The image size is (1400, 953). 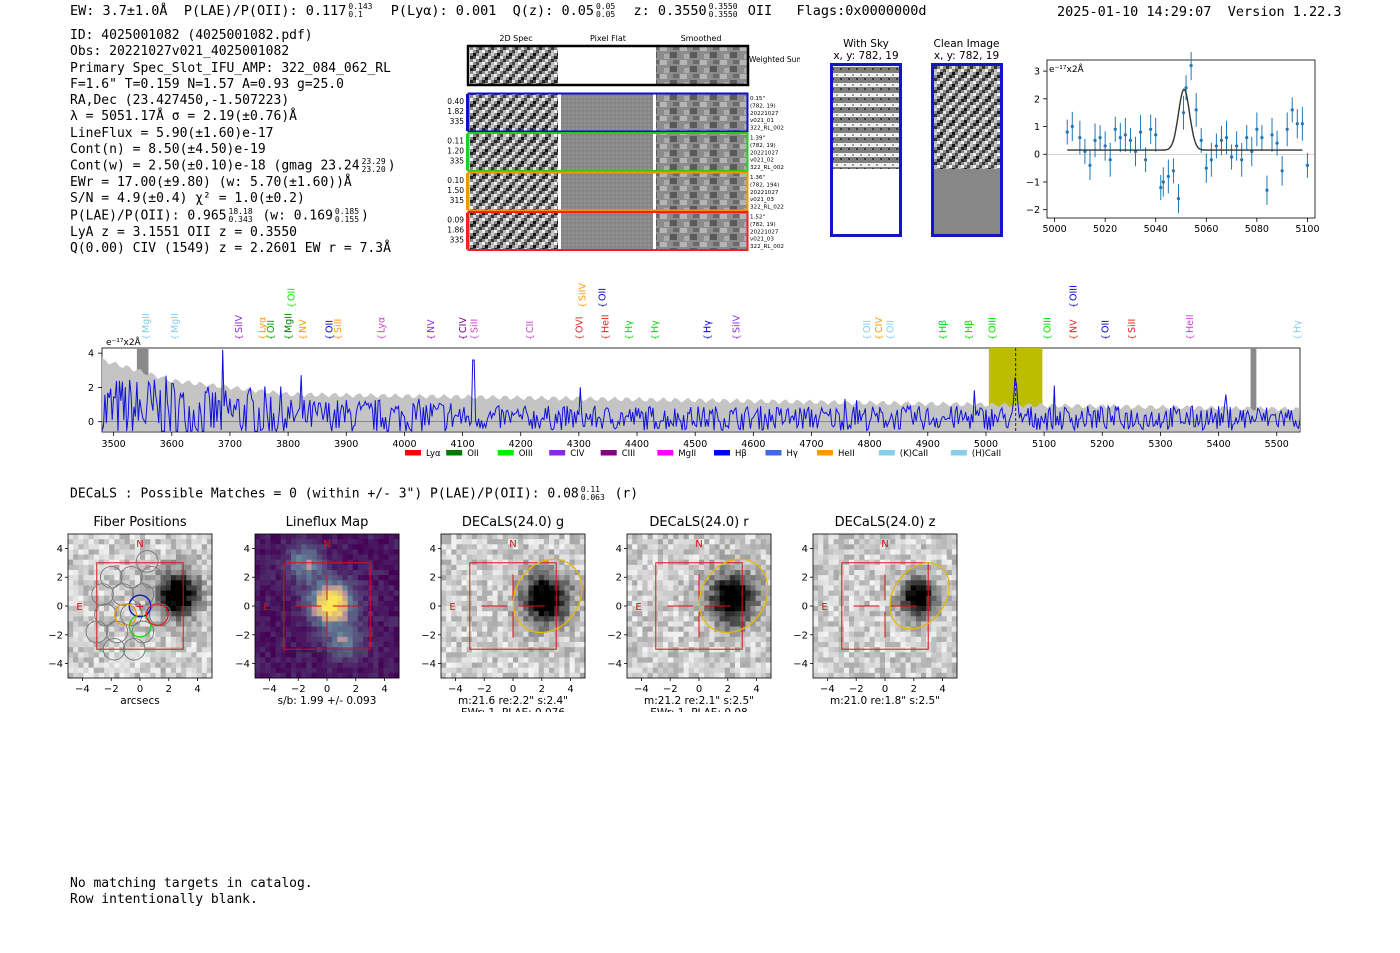 I want to click on east-label: E, so click(x=824, y=607).